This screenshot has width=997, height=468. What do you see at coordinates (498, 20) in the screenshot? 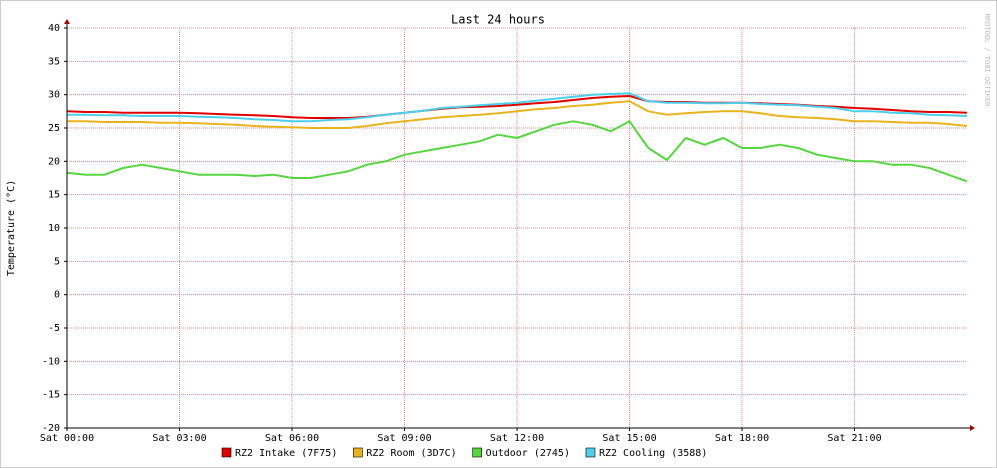
I see `chart-title: Last 24 hours` at bounding box center [498, 20].